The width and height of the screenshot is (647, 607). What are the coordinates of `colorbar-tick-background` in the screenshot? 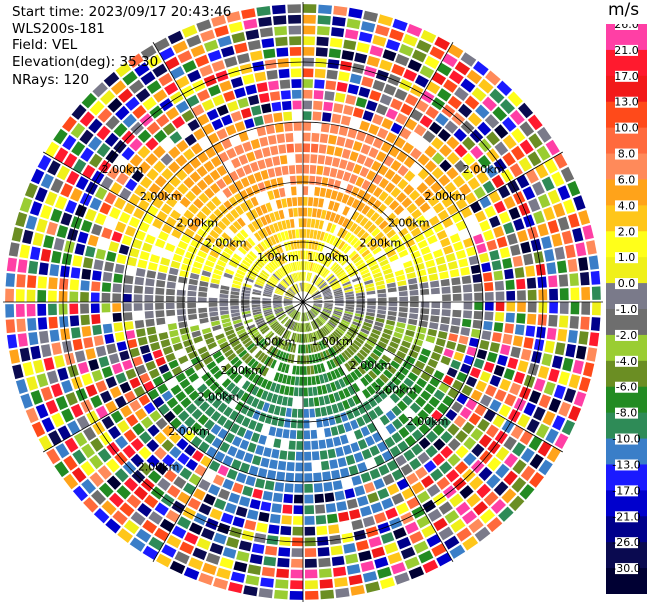 It's located at (626, 543).